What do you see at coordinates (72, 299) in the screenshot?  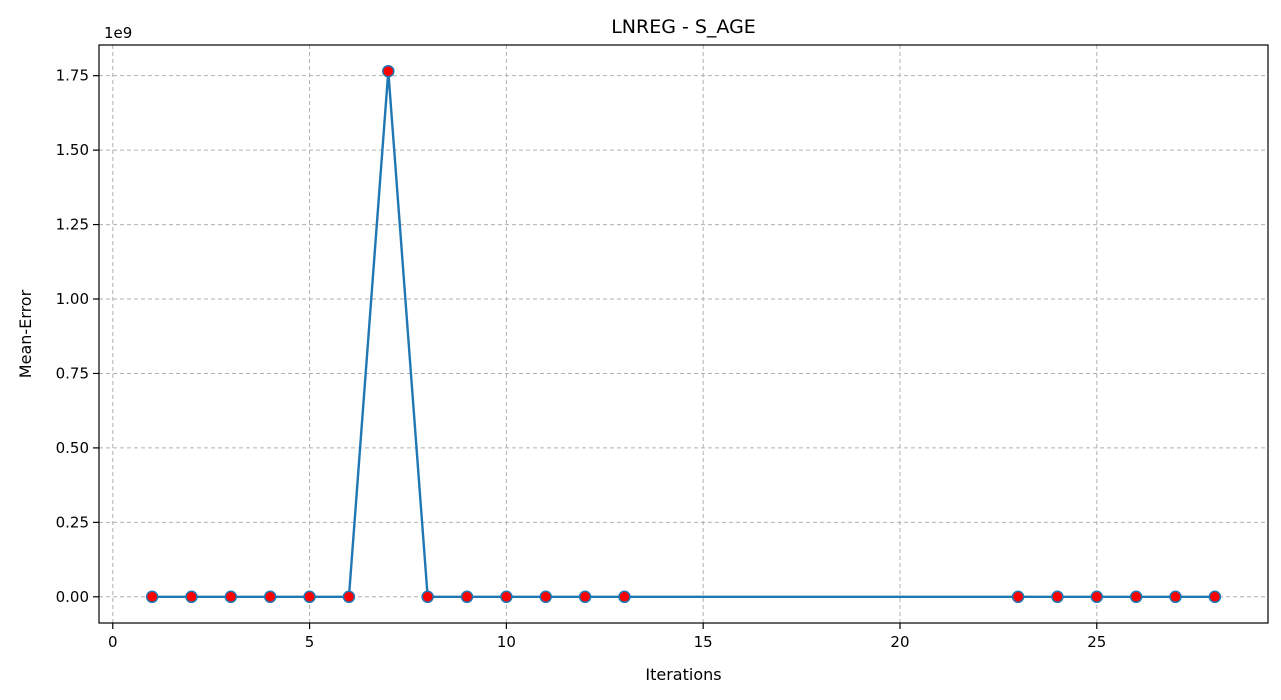 I see `y-tick-label: 1.00` at bounding box center [72, 299].